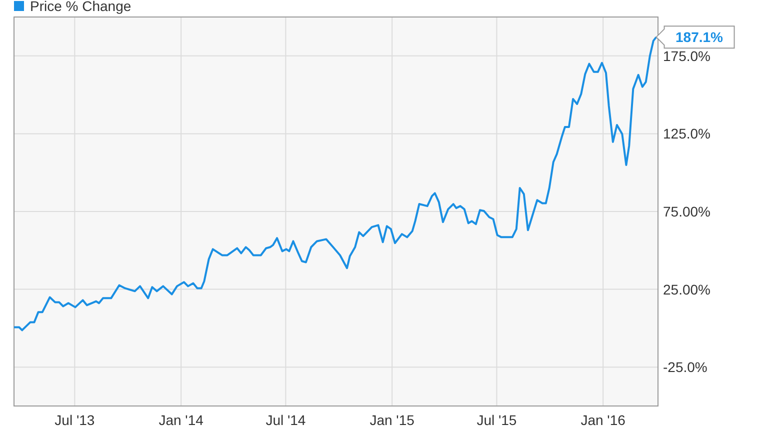 This screenshot has width=764, height=432. Describe the element at coordinates (181, 420) in the screenshot. I see `x-tick-label: Jan '14` at that location.